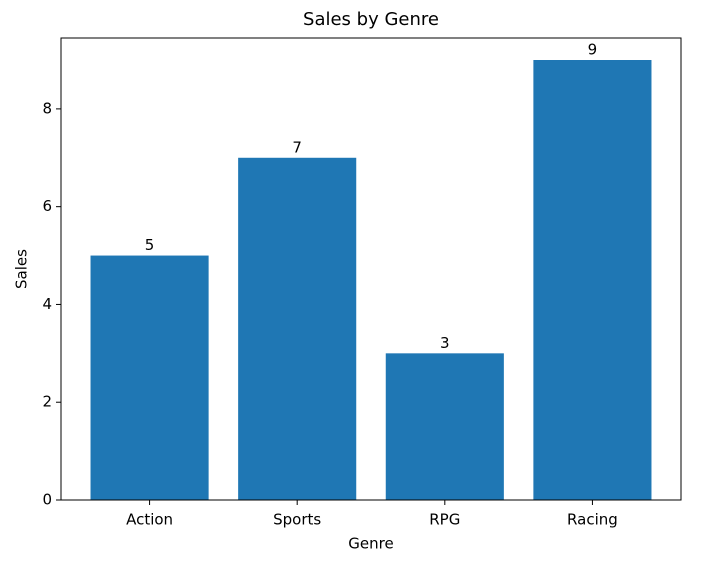  Describe the element at coordinates (149, 520) in the screenshot. I see `x-tick-label: Action` at that location.